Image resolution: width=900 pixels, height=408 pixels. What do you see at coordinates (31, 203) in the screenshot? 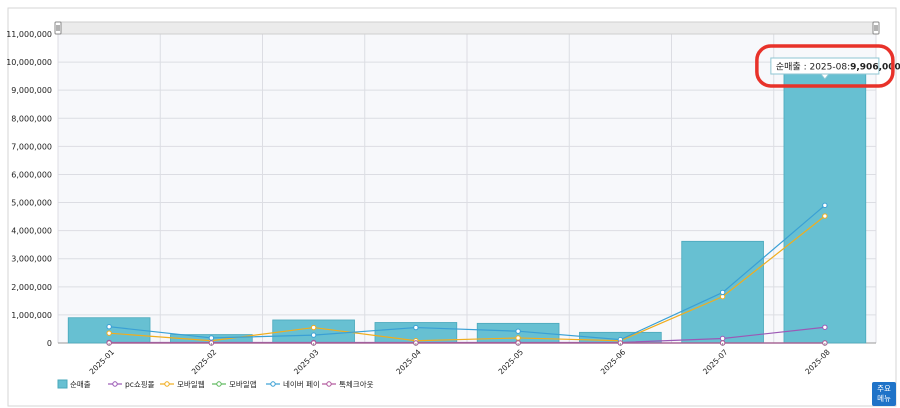
I see `y-tick-label: 5,000,000` at bounding box center [31, 203].